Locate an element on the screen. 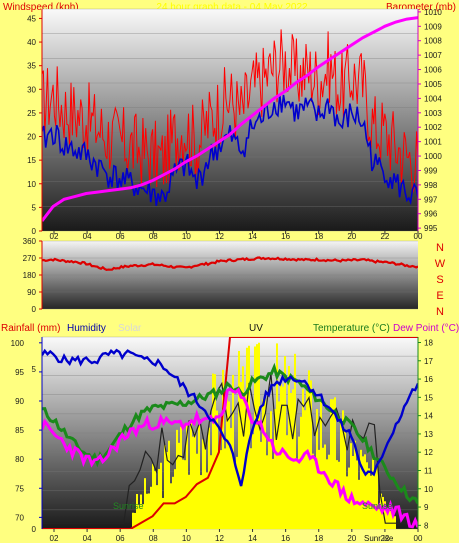  y2-tick-label: 996 is located at coordinates (431, 214).